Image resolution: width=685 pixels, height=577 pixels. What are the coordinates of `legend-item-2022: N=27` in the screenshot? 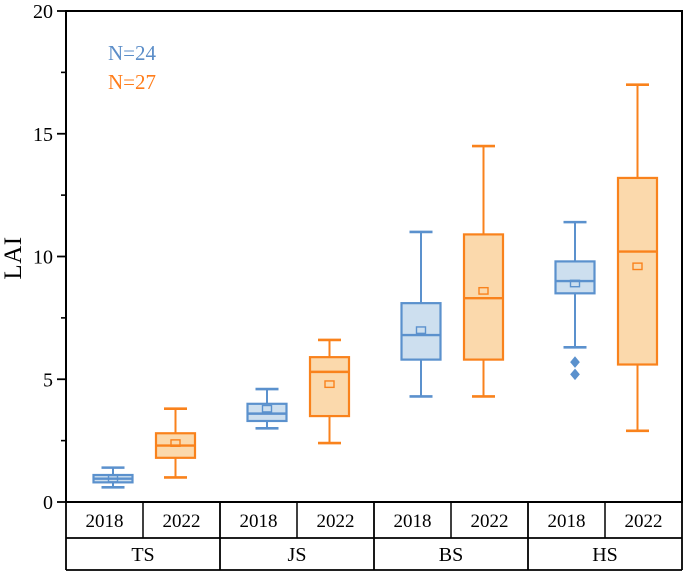 It's located at (132, 82).